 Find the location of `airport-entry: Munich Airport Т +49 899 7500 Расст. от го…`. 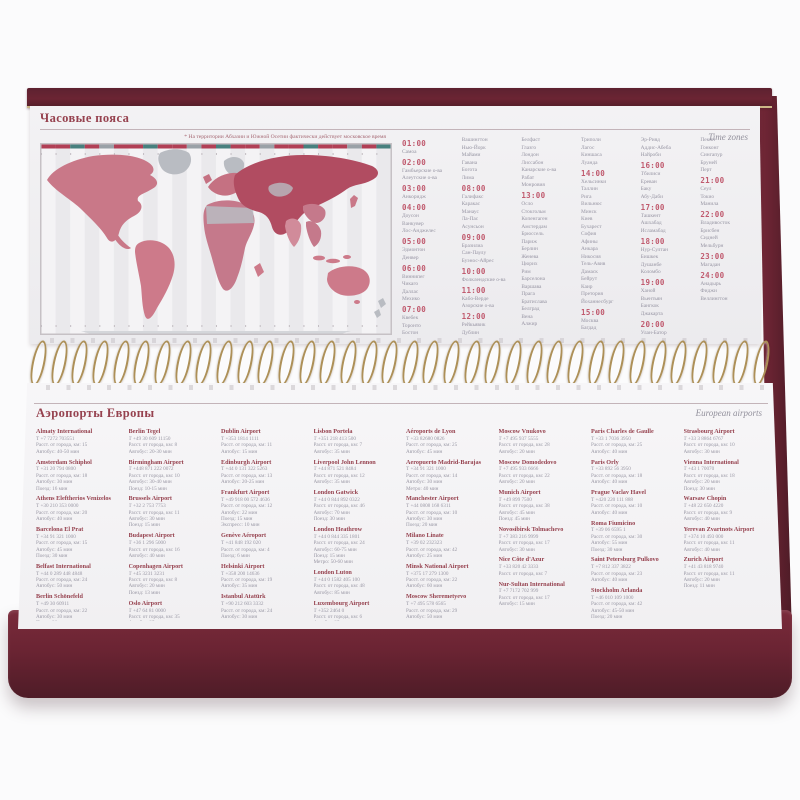

airport-entry: Munich Airport Т +49 899 7500 Расст. от го… is located at coordinates (542, 505).